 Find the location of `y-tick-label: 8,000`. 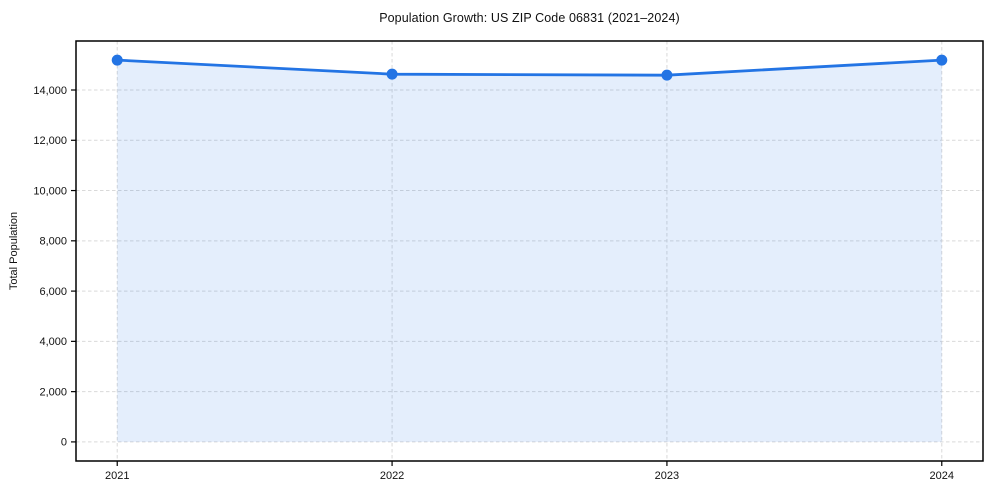

y-tick-label: 8,000 is located at coordinates (53, 242).